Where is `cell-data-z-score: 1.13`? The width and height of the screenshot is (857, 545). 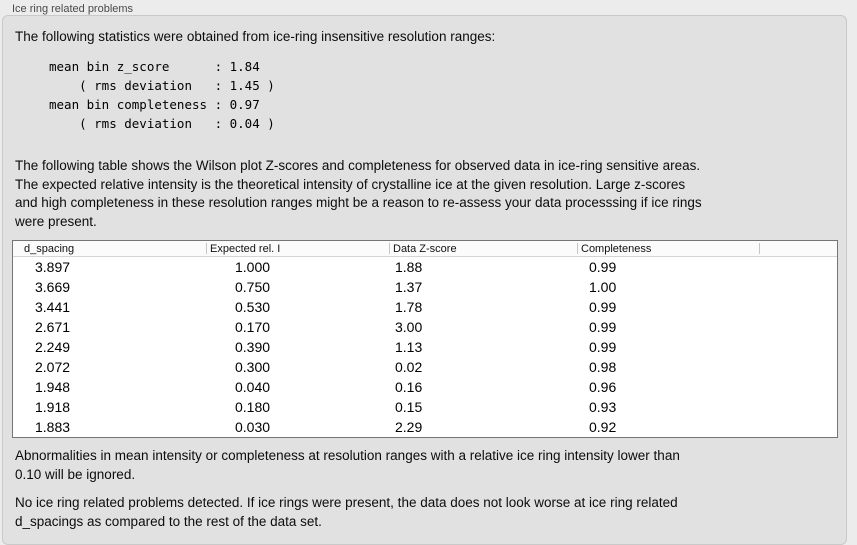 cell-data-z-score: 1.13 is located at coordinates (409, 347).